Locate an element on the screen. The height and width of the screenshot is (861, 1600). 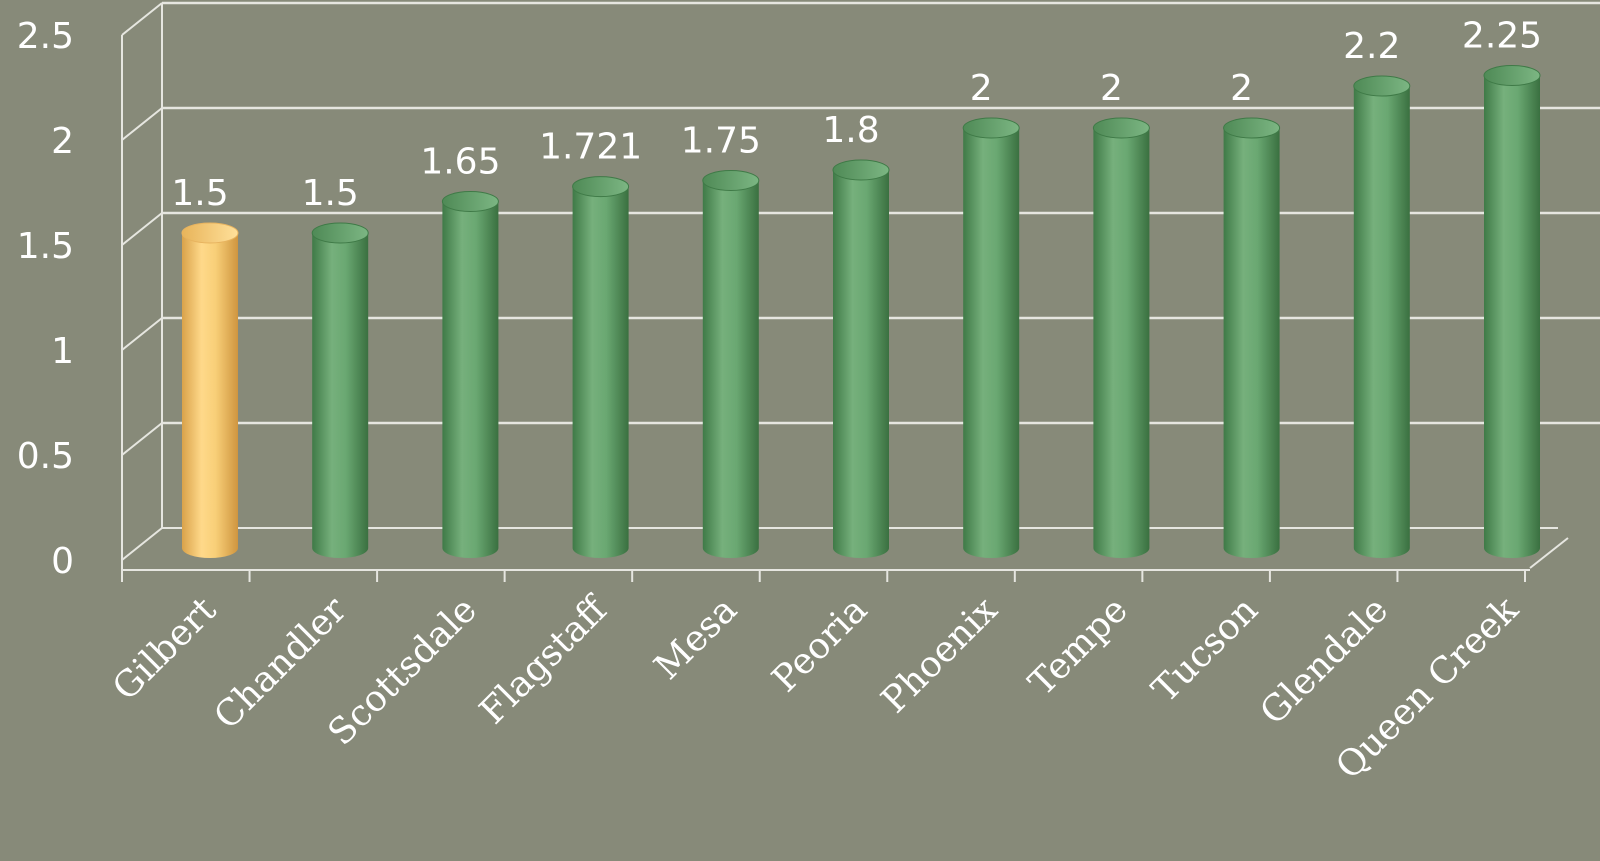
y-tick-label: 0.5 is located at coordinates (45, 456).